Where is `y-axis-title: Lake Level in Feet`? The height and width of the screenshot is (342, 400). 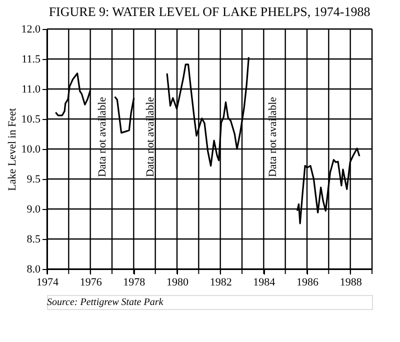
y-axis-title: Lake Level in Feet is located at coordinates (12, 149).